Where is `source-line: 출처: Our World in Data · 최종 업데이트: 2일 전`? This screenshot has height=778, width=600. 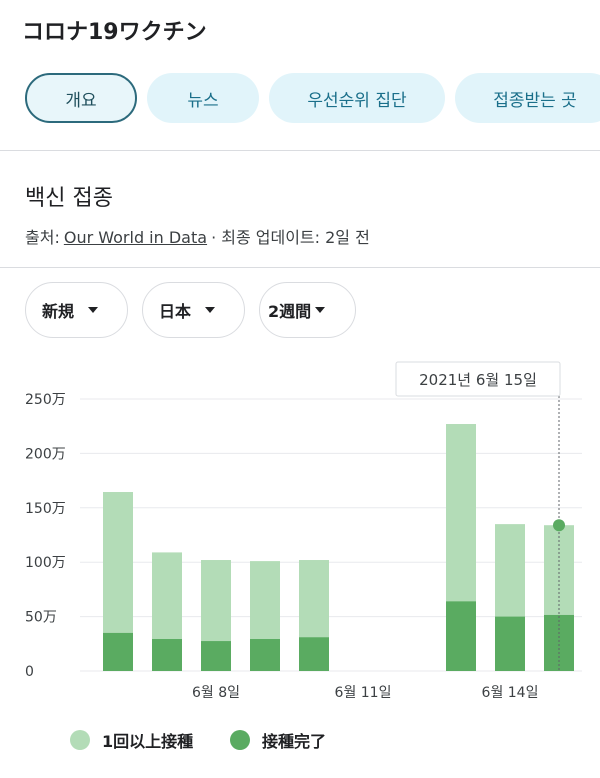 source-line: 출처: Our World in Data · 최종 업데이트: 2일 전 is located at coordinates (197, 236).